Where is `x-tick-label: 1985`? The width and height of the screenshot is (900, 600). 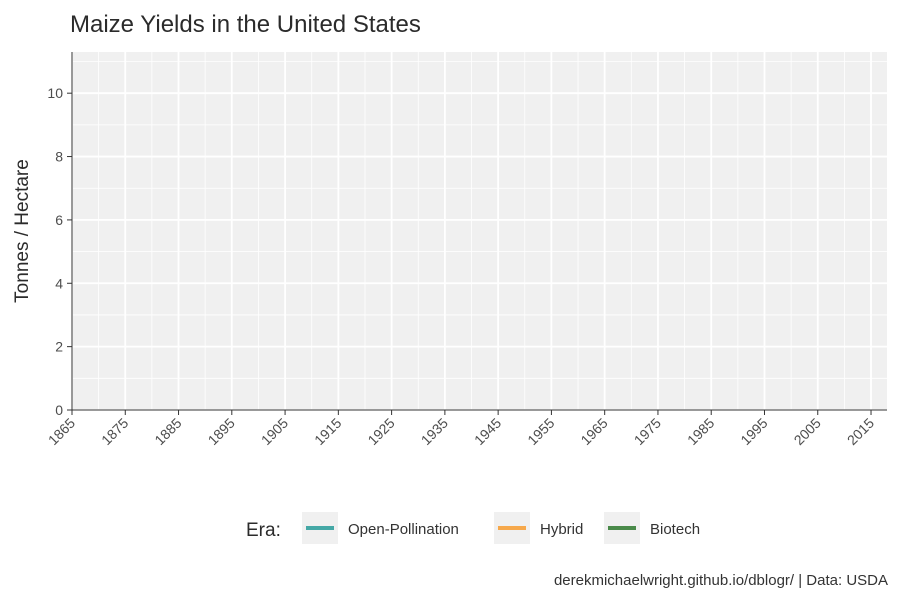
x-tick-label: 1985 is located at coordinates (700, 431).